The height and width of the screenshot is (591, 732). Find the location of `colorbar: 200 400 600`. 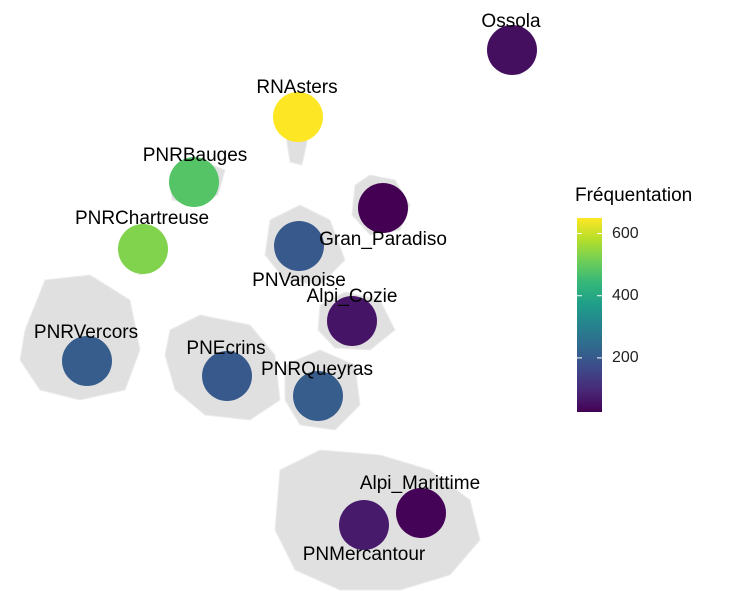

colorbar: 200 400 600 is located at coordinates (608, 315).